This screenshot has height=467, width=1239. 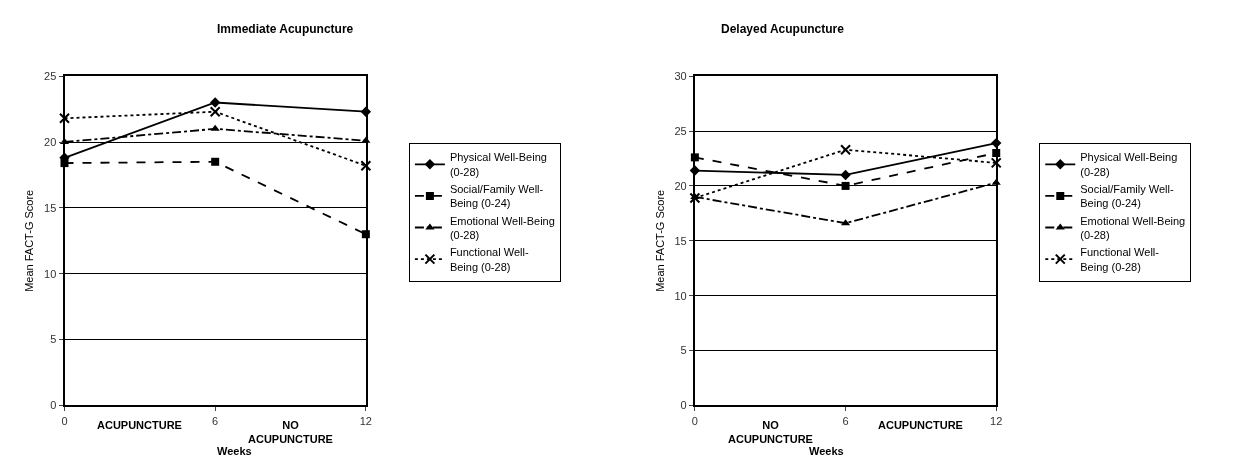 What do you see at coordinates (285, 29) in the screenshot?
I see `chart-title: Immediate Acupuncture` at bounding box center [285, 29].